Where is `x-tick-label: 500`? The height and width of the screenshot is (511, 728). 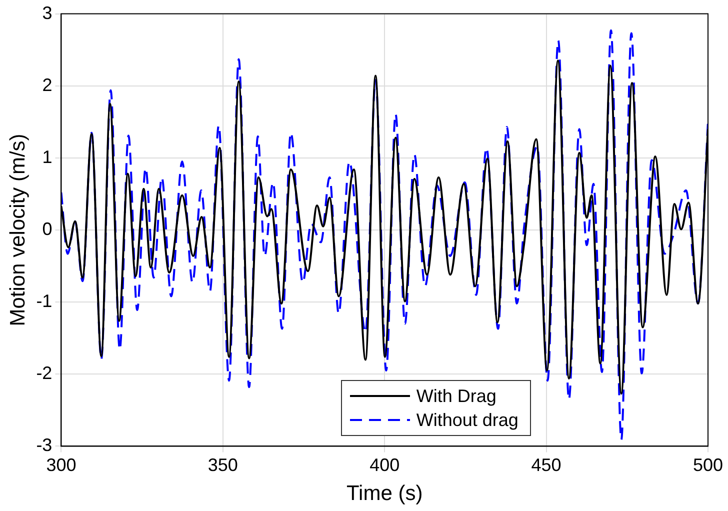
x-tick-label: 500 is located at coordinates (708, 464).